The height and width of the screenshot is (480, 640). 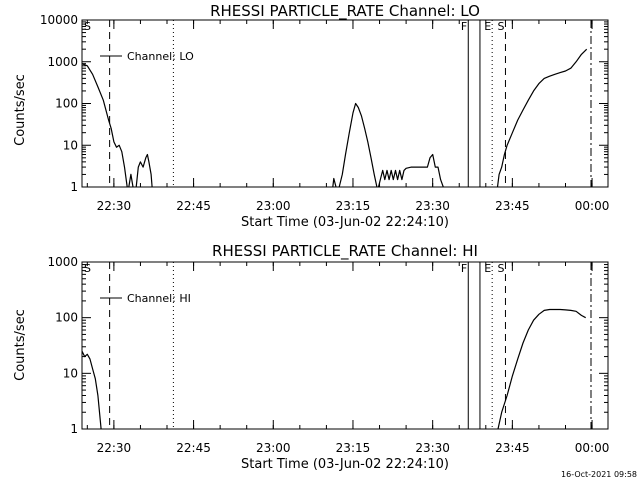 I want to click on chart-title: RHESSI PARTICLE_RATE Channel: LO, so click(x=345, y=11).